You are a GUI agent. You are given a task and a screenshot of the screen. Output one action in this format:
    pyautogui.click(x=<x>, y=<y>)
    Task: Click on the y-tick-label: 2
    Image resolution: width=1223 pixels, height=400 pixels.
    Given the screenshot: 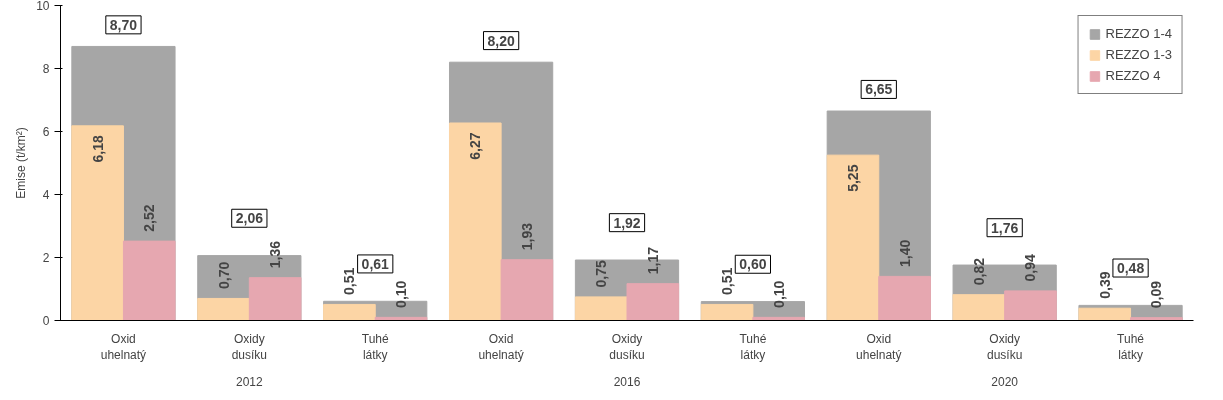 What is the action you would take?
    pyautogui.click(x=46, y=258)
    